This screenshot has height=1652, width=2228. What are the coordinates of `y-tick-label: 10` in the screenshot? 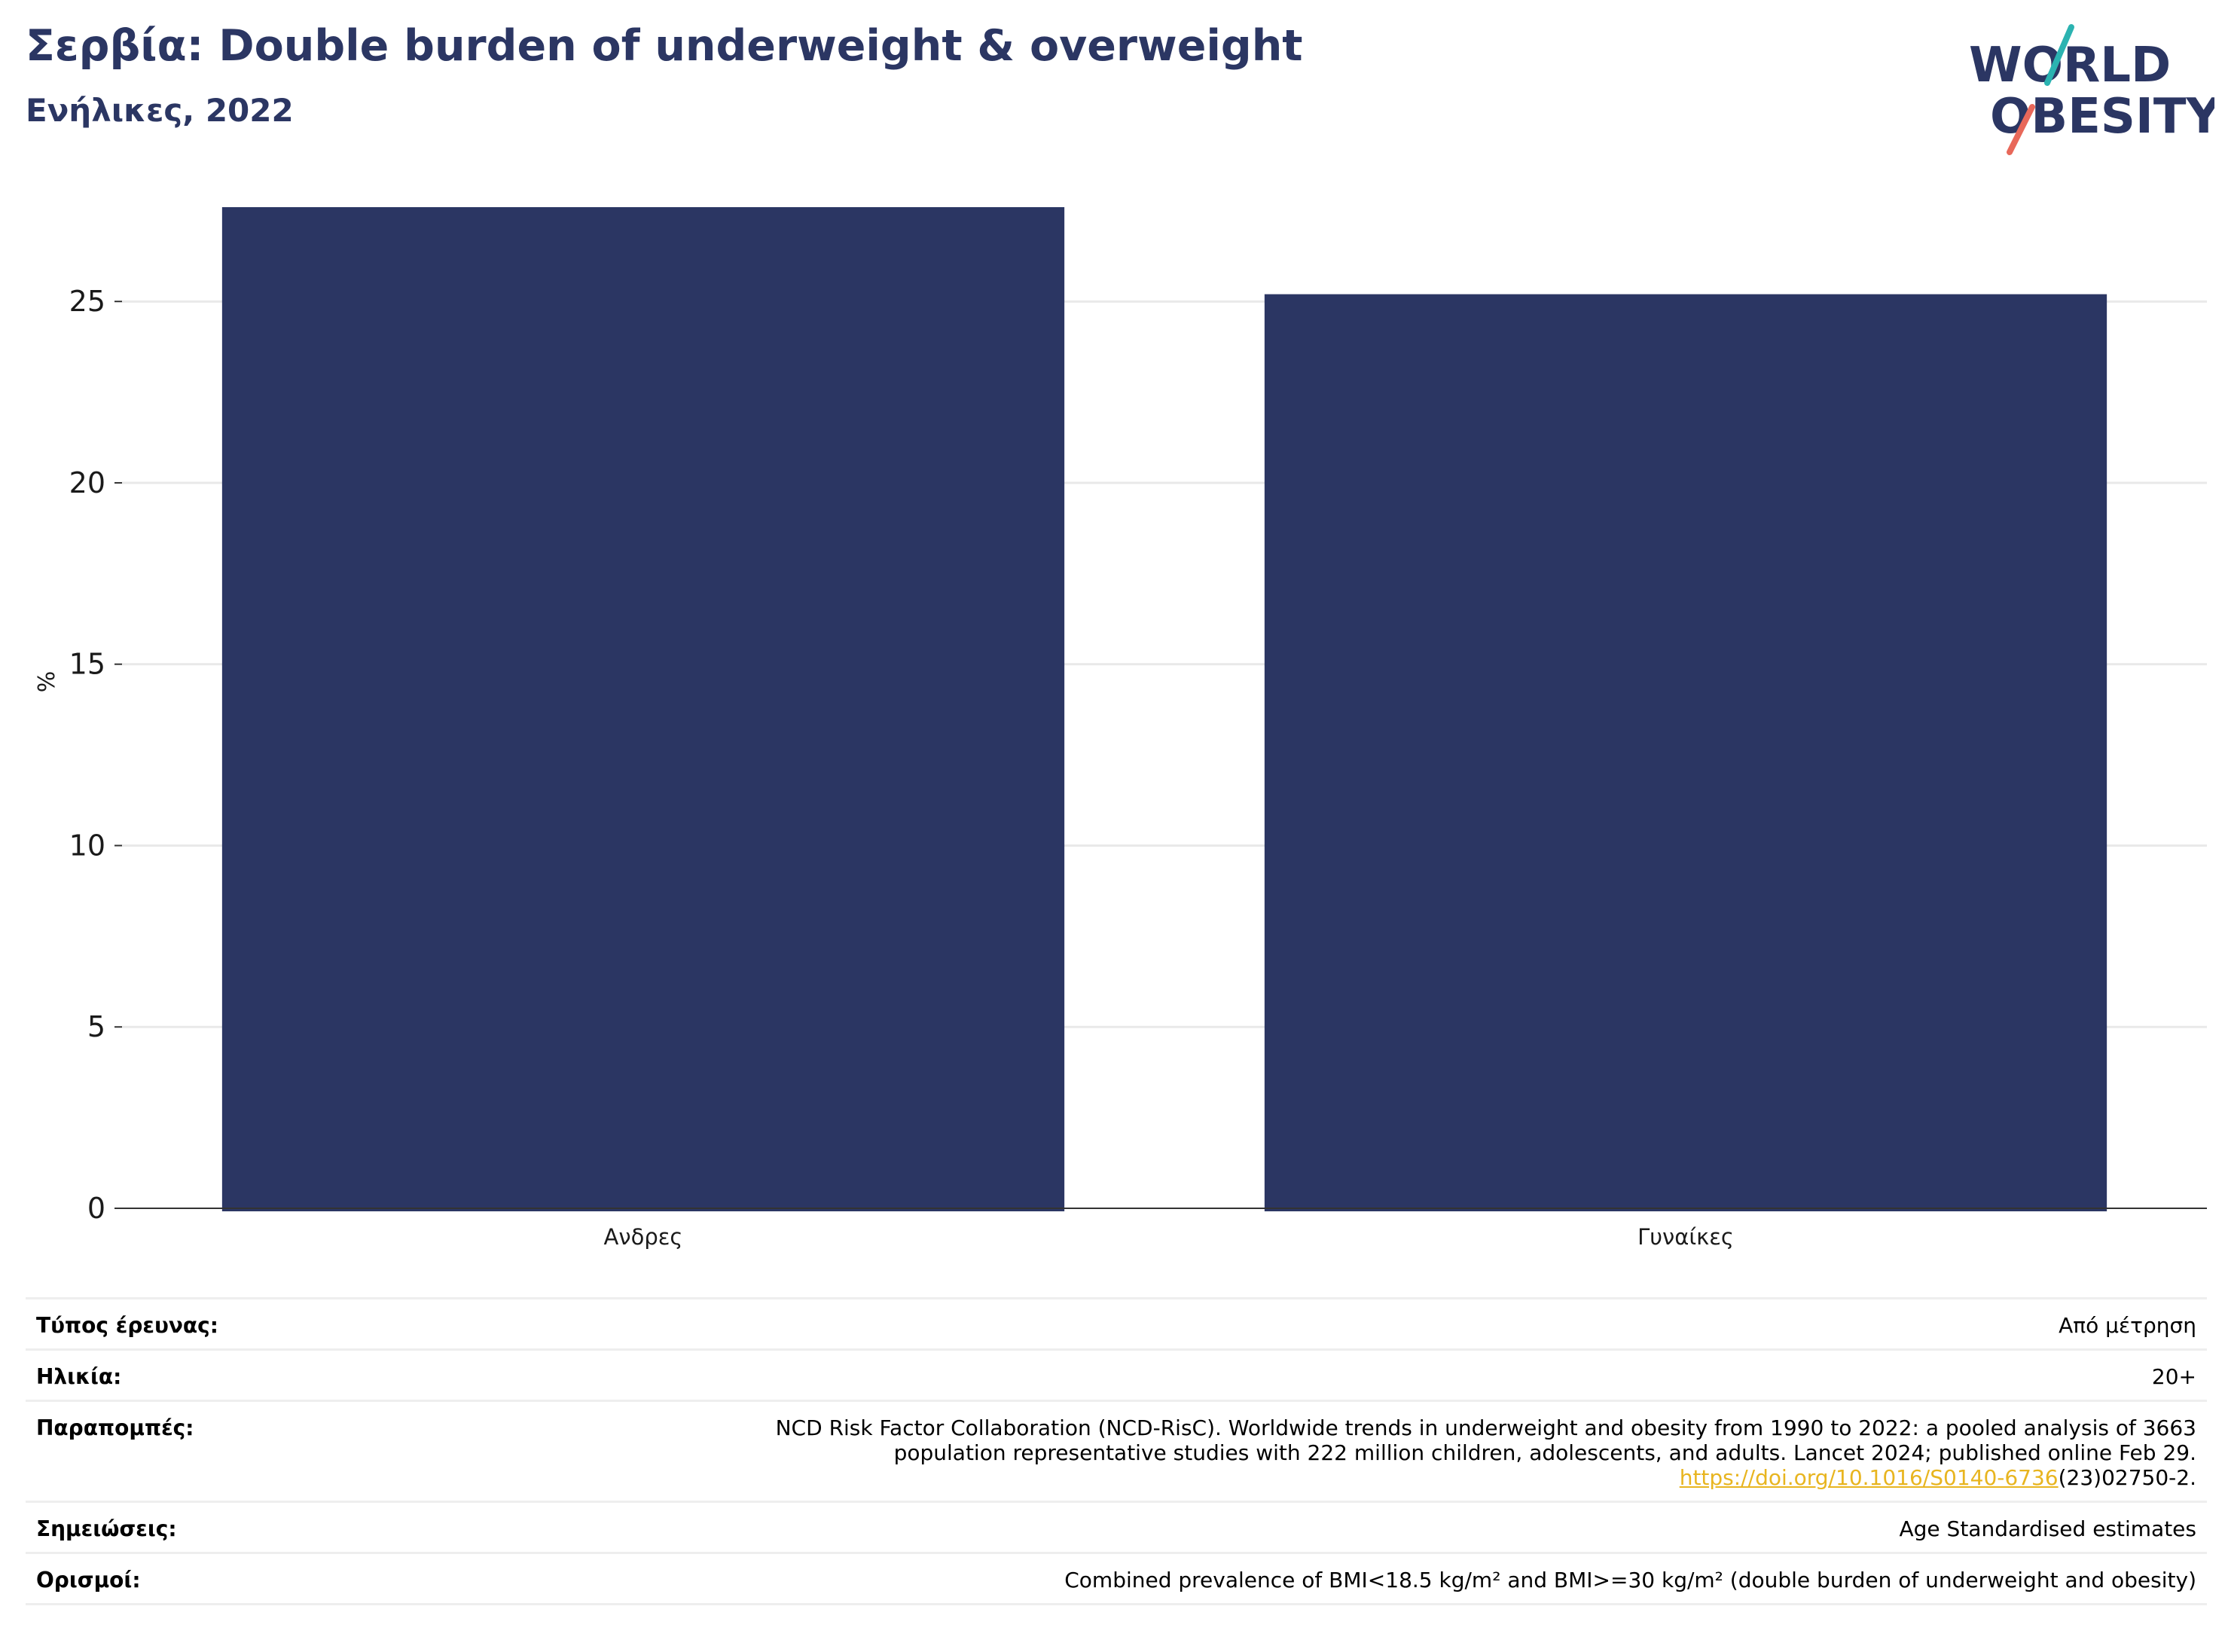 It's located at (87, 846).